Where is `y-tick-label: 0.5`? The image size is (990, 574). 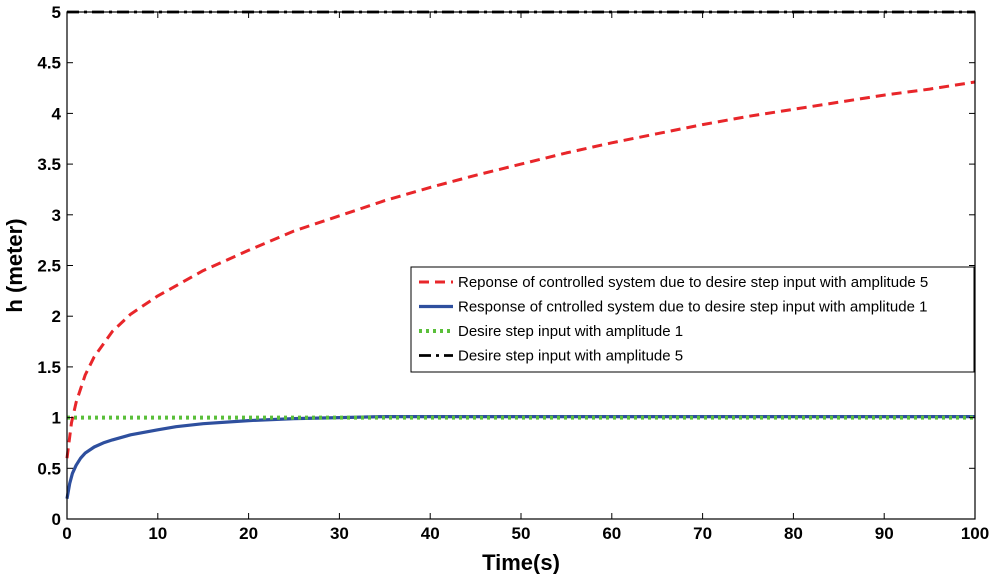
y-tick-label: 0.5 is located at coordinates (49, 468).